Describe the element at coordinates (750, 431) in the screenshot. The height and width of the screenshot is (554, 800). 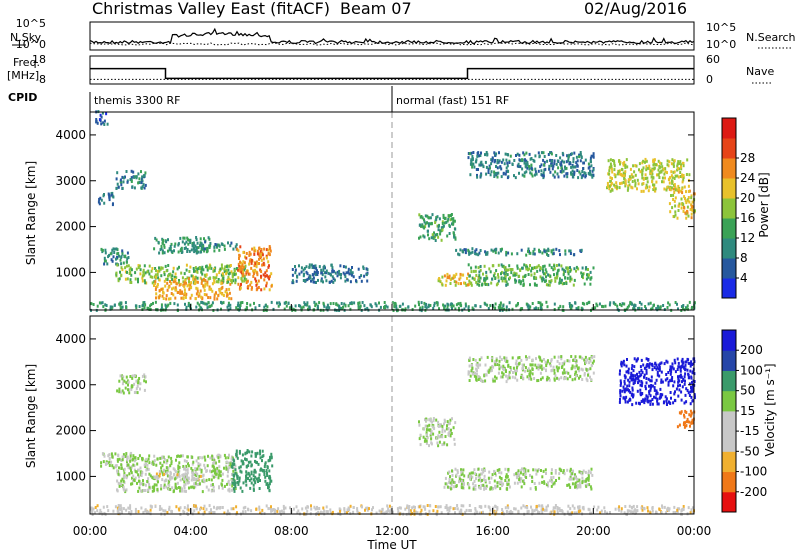
I see `velocity-cbar-tick-label-3: -15` at that location.